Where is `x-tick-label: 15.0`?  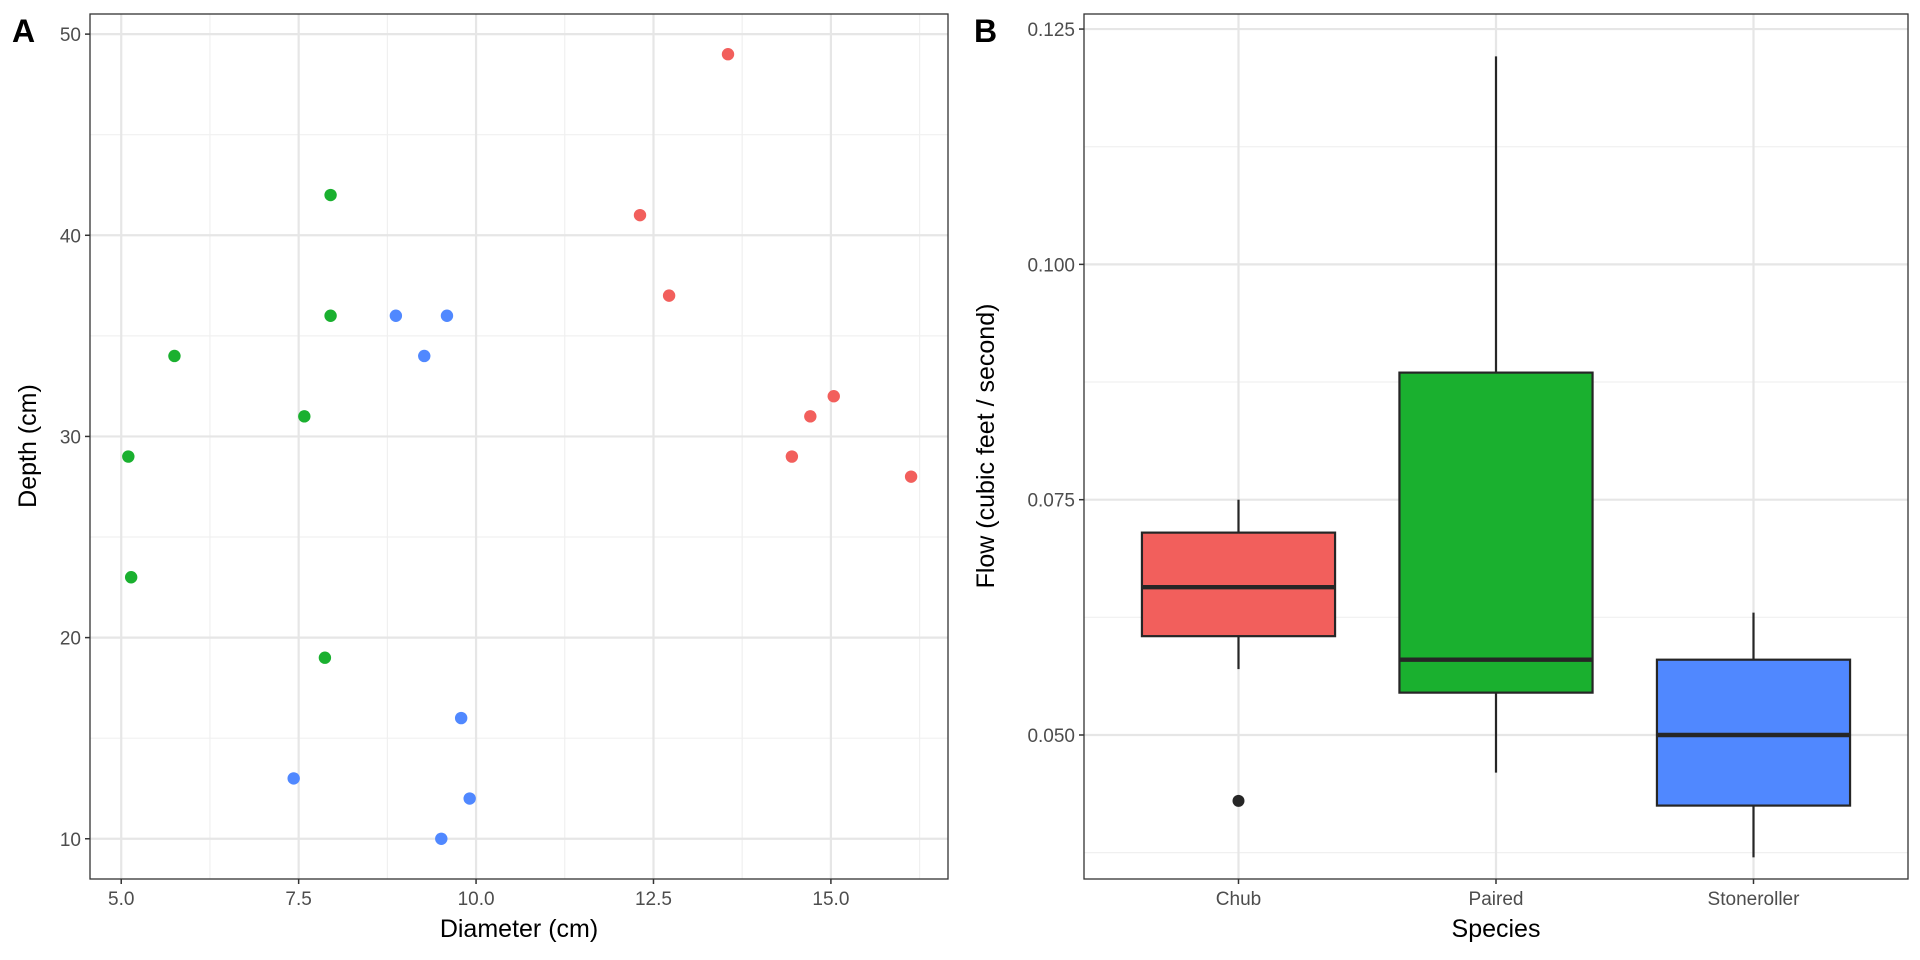
x-tick-label: 15.0 is located at coordinates (830, 899).